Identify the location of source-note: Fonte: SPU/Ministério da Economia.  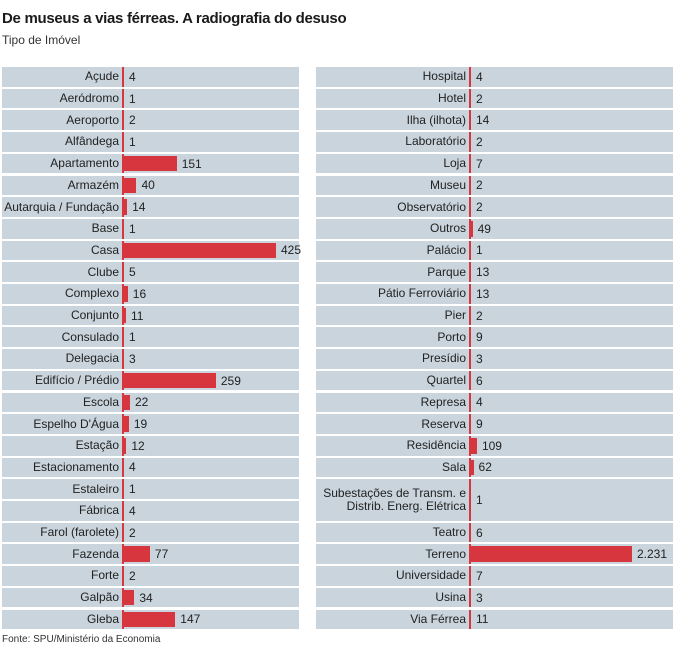
(81, 639).